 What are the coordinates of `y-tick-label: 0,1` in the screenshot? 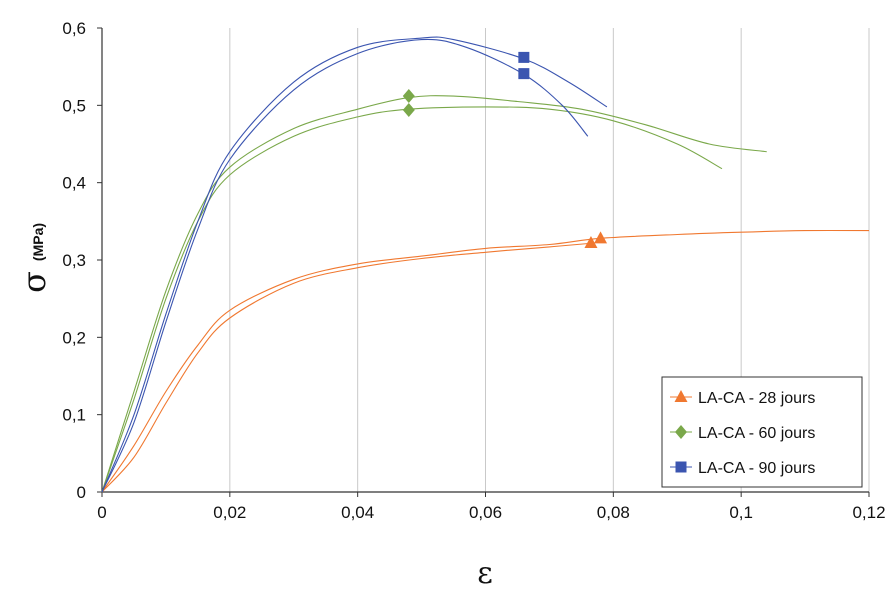 It's located at (74, 415).